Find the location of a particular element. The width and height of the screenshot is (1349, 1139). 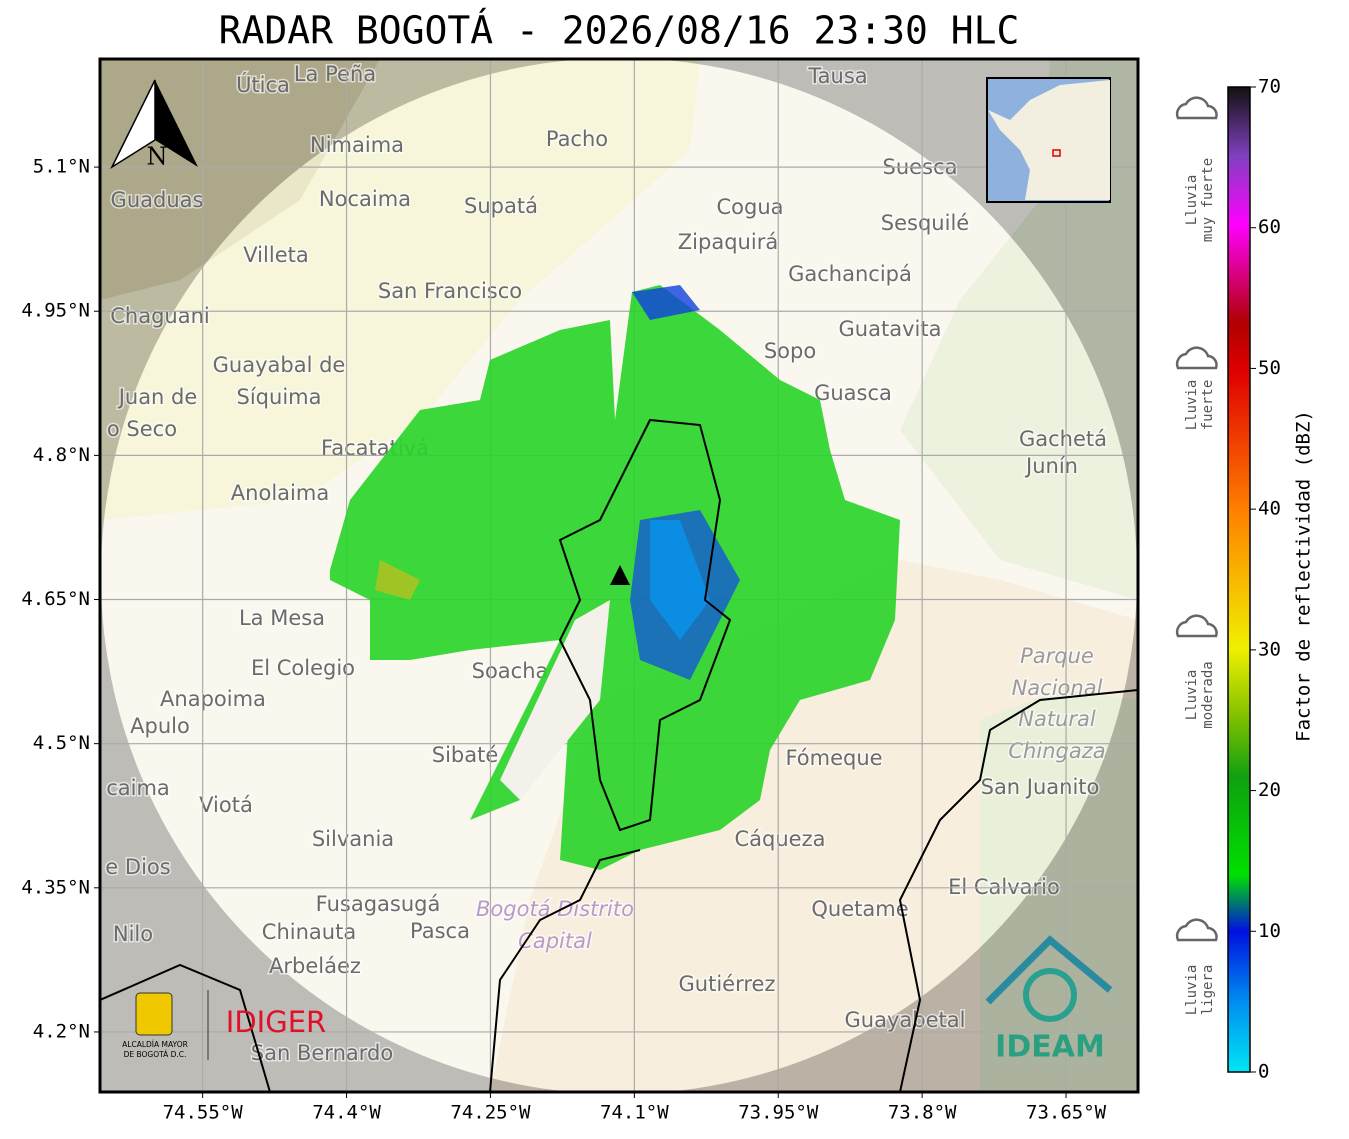

place-label: Fusagasugá is located at coordinates (378, 904).